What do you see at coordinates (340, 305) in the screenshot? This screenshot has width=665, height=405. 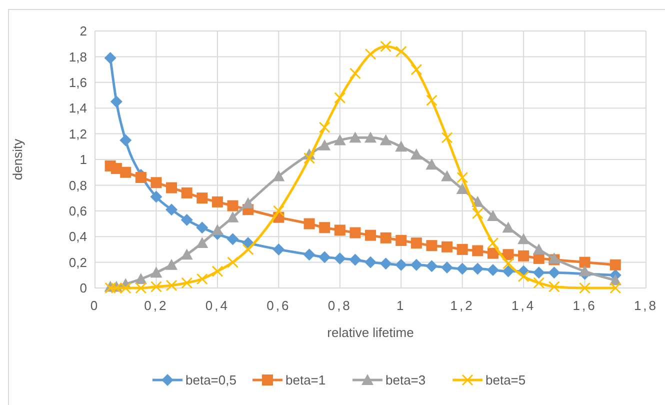 I see `x-tick-label: 0,8` at bounding box center [340, 305].